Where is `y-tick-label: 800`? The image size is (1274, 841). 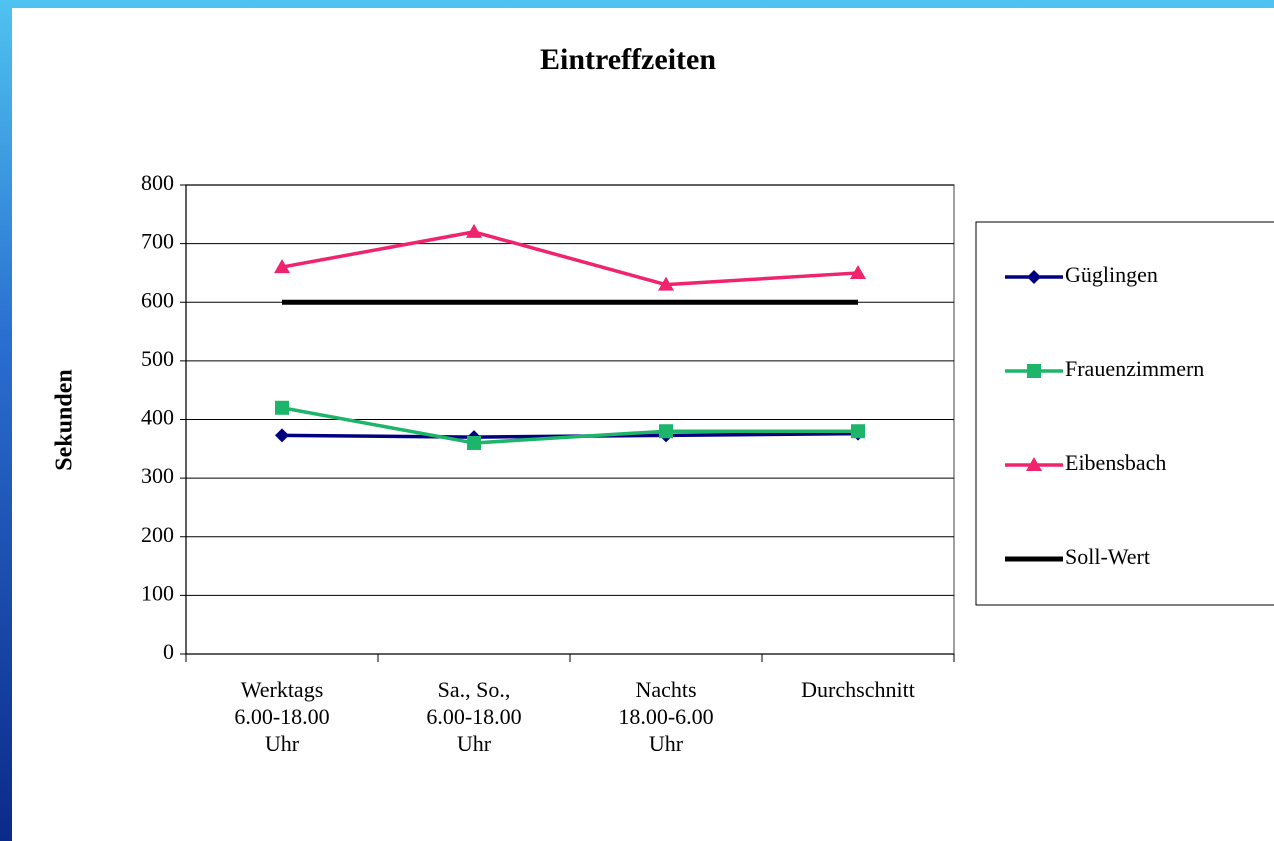 y-tick-label: 800 is located at coordinates (157, 182).